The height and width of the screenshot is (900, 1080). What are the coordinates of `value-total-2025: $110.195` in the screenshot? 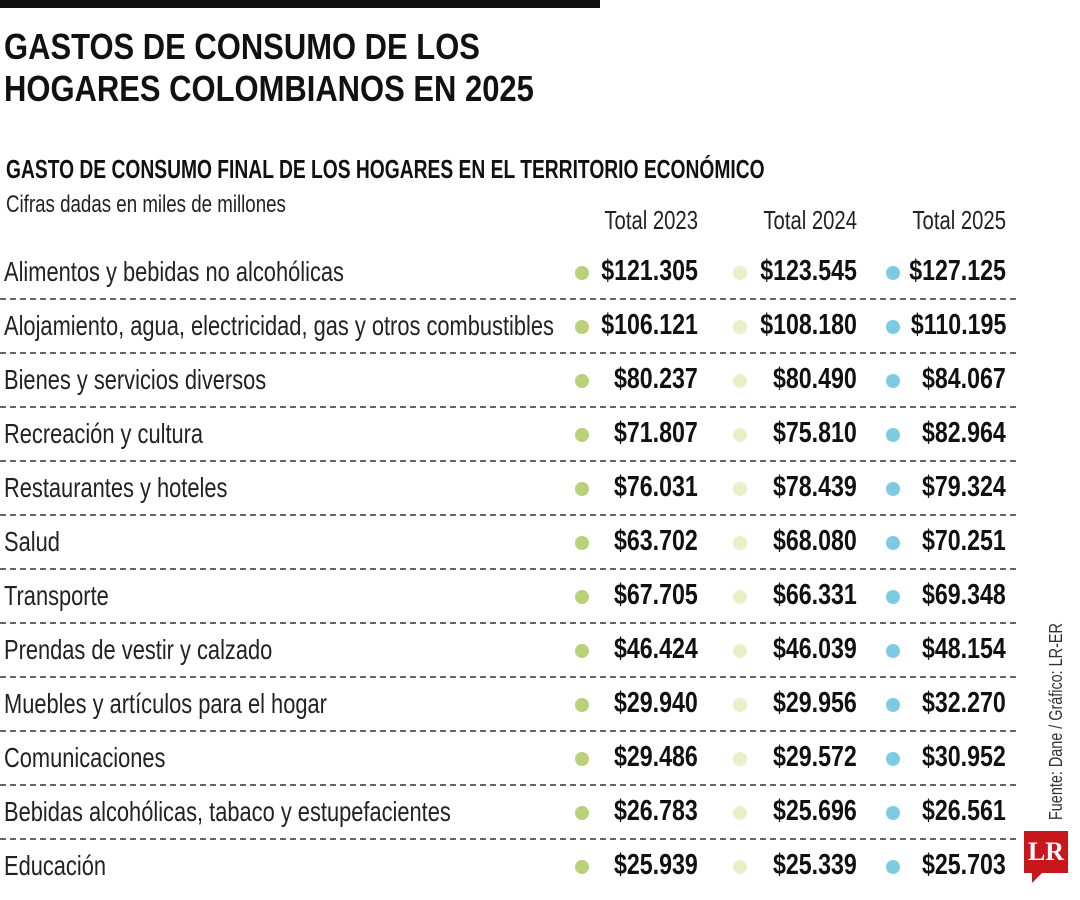 It's located at (958, 325).